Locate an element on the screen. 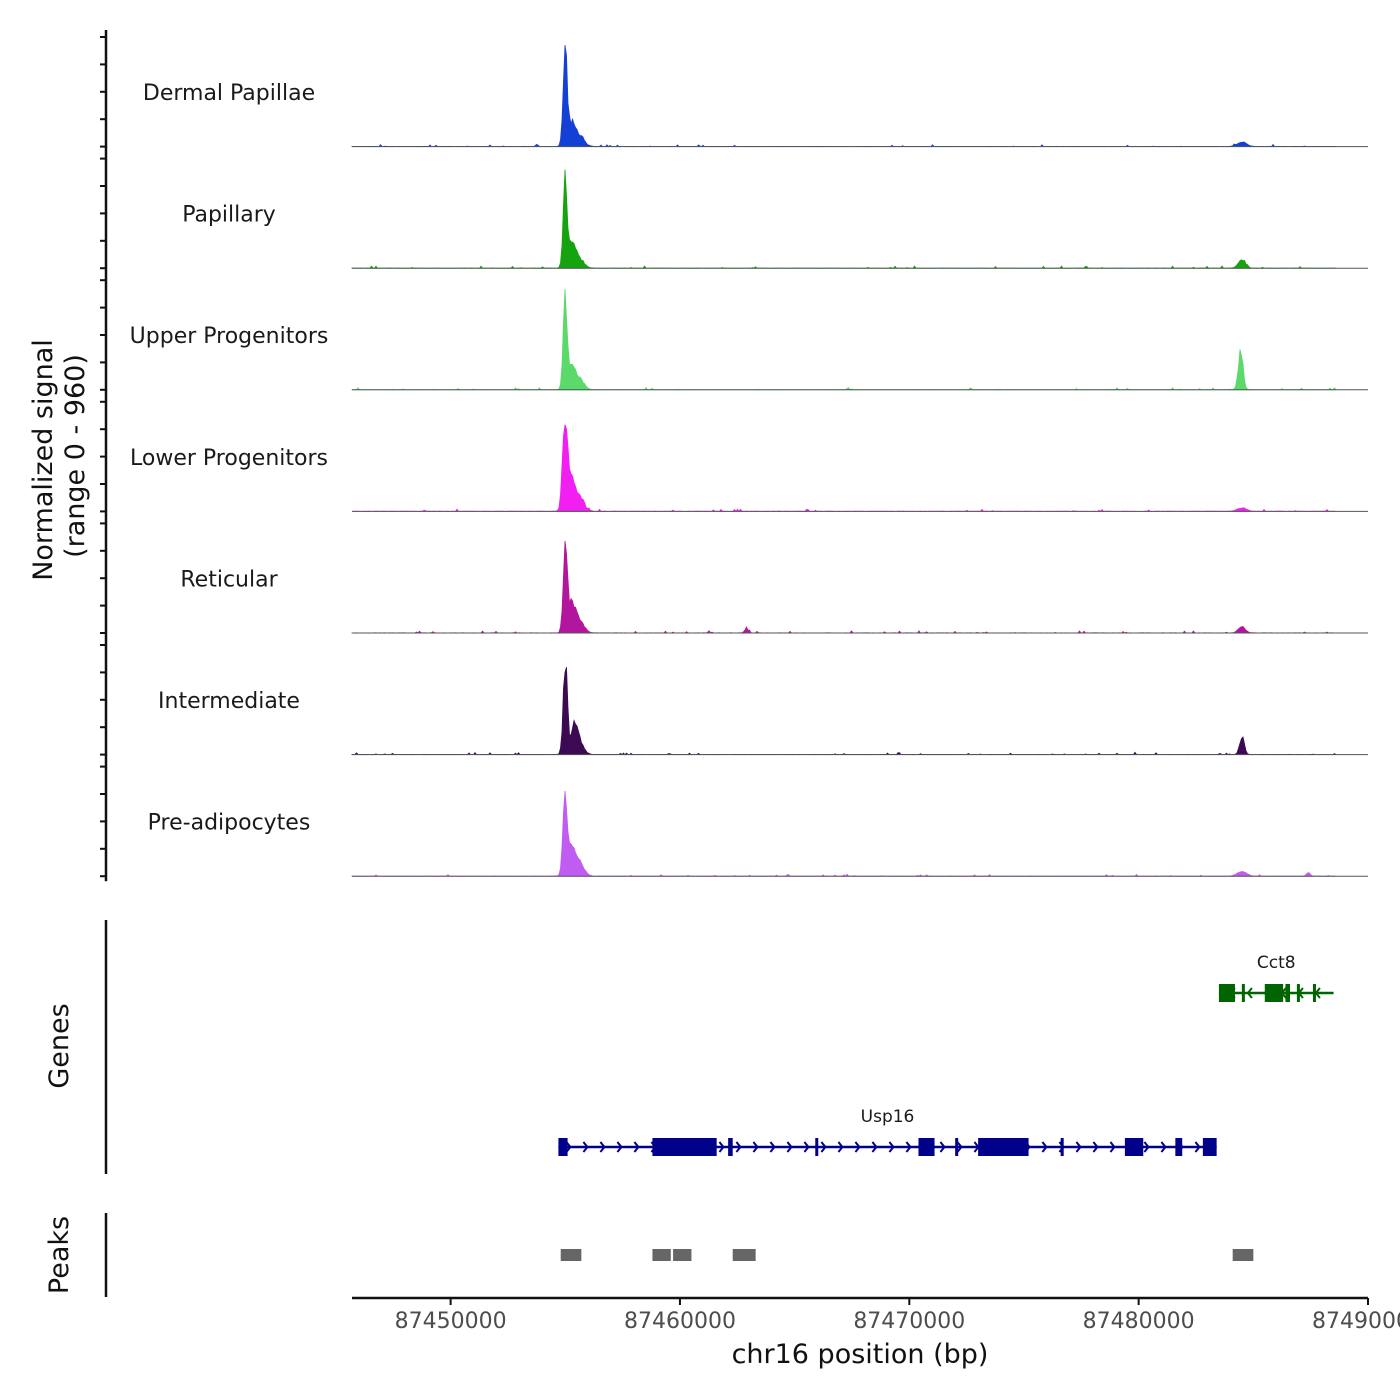 The height and width of the screenshot is (1400, 1400). peak-track is located at coordinates (679, 1255).